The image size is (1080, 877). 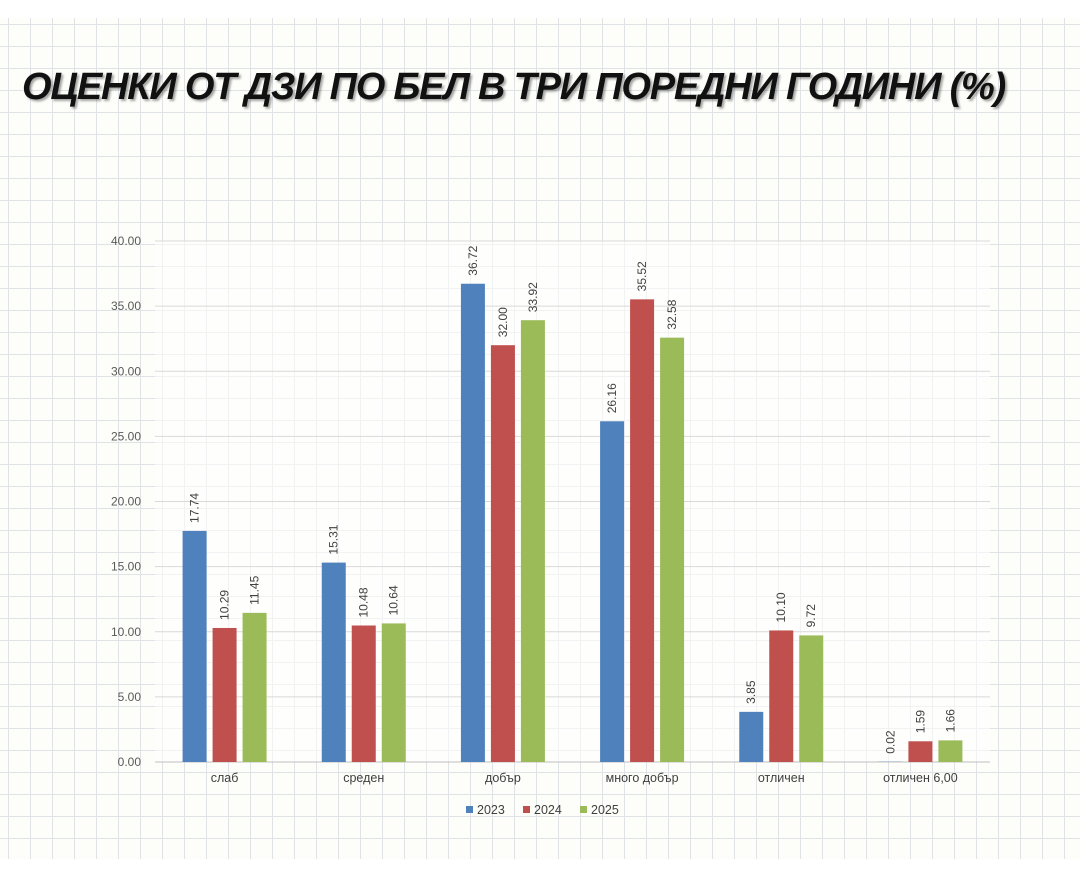 I want to click on legend-swatch-2024, so click(x=526, y=809).